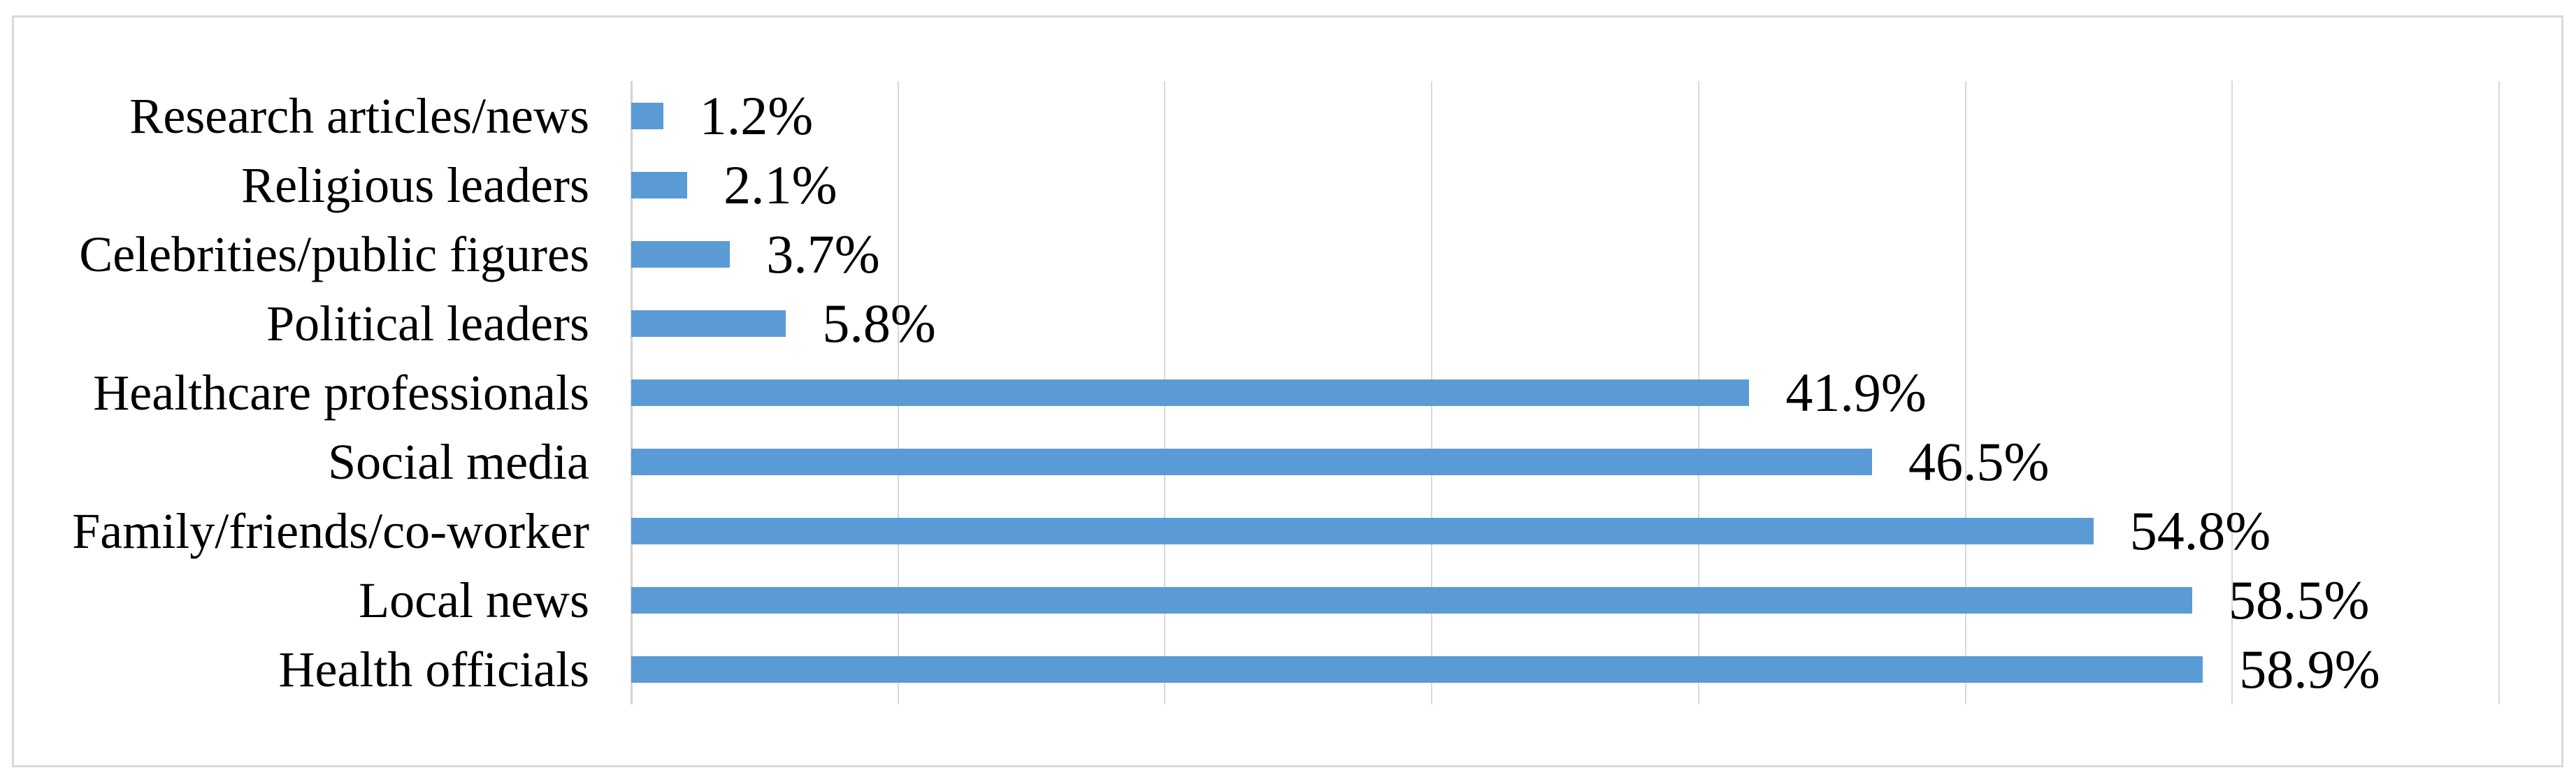 The image size is (2576, 782). I want to click on bar-value-label: 46.5%, so click(1979, 462).